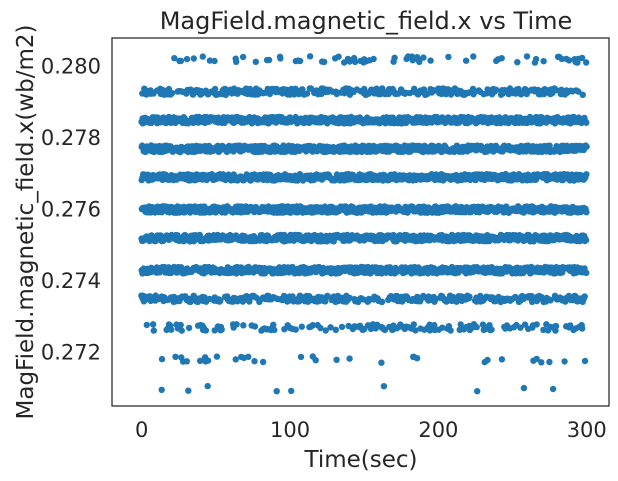 Image resolution: width=618 pixels, height=481 pixels. I want to click on x-tick-label: 200, so click(438, 430).